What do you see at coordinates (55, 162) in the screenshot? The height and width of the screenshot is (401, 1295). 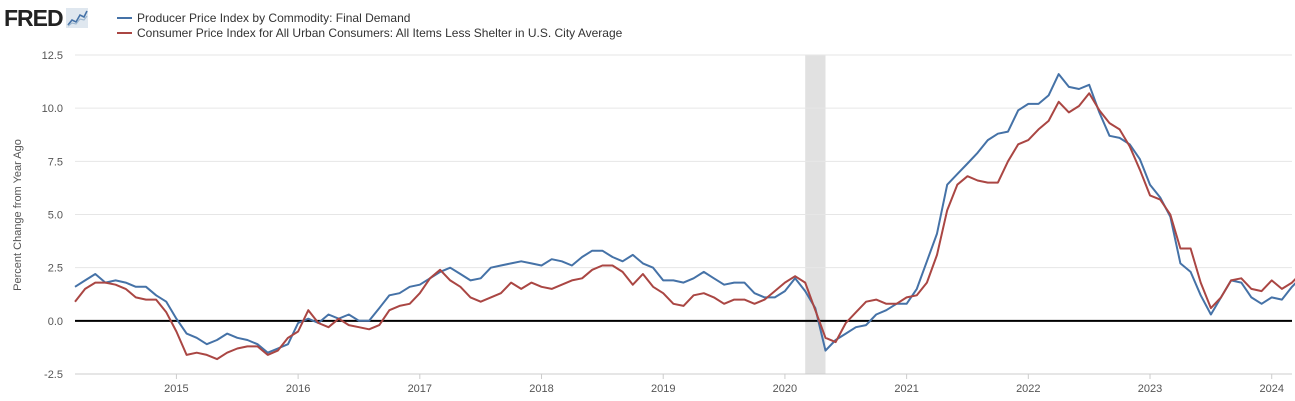 I see `y-tick-label: 7.5` at bounding box center [55, 162].